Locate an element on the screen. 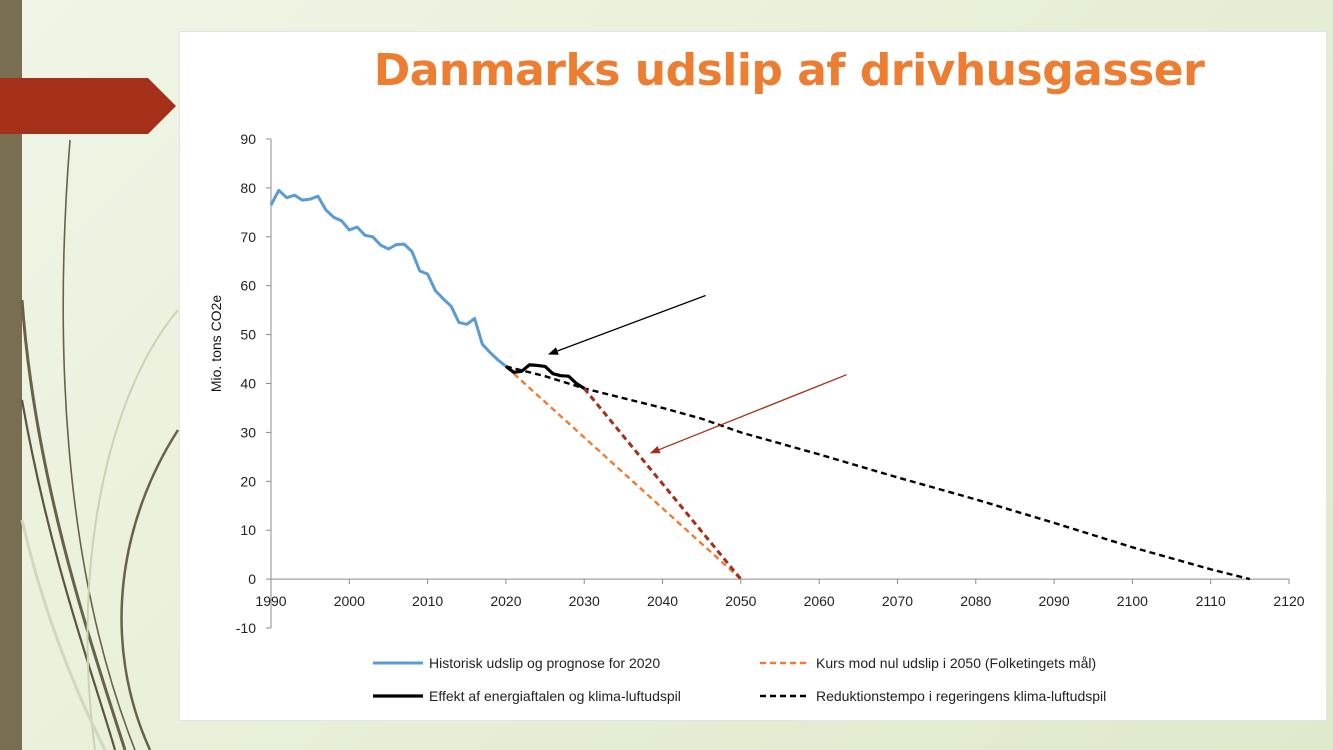 Image resolution: width=1333 pixels, height=750 pixels. y-tick-label: 10 is located at coordinates (248, 530).